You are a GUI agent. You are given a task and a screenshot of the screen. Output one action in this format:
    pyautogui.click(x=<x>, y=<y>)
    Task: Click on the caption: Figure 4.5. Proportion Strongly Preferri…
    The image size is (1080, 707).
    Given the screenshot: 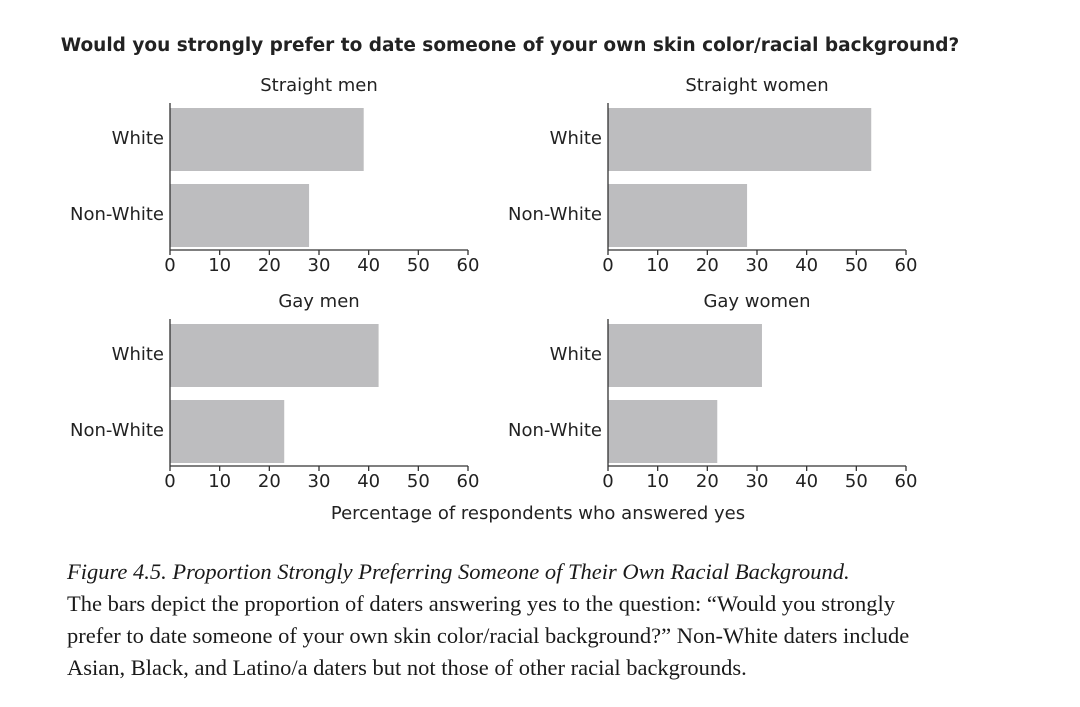 What is the action you would take?
    pyautogui.click(x=497, y=620)
    